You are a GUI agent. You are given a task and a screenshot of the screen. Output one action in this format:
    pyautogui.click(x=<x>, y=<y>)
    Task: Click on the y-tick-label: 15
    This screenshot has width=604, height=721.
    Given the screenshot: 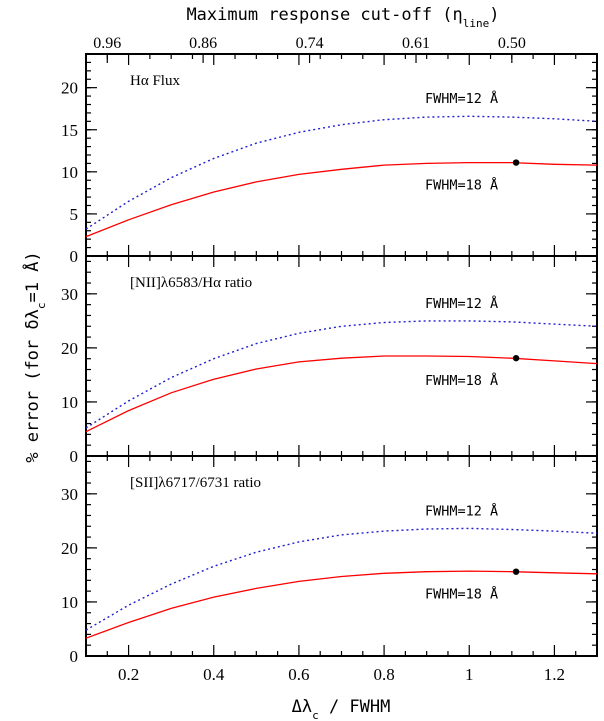 What is the action you would take?
    pyautogui.click(x=69, y=130)
    